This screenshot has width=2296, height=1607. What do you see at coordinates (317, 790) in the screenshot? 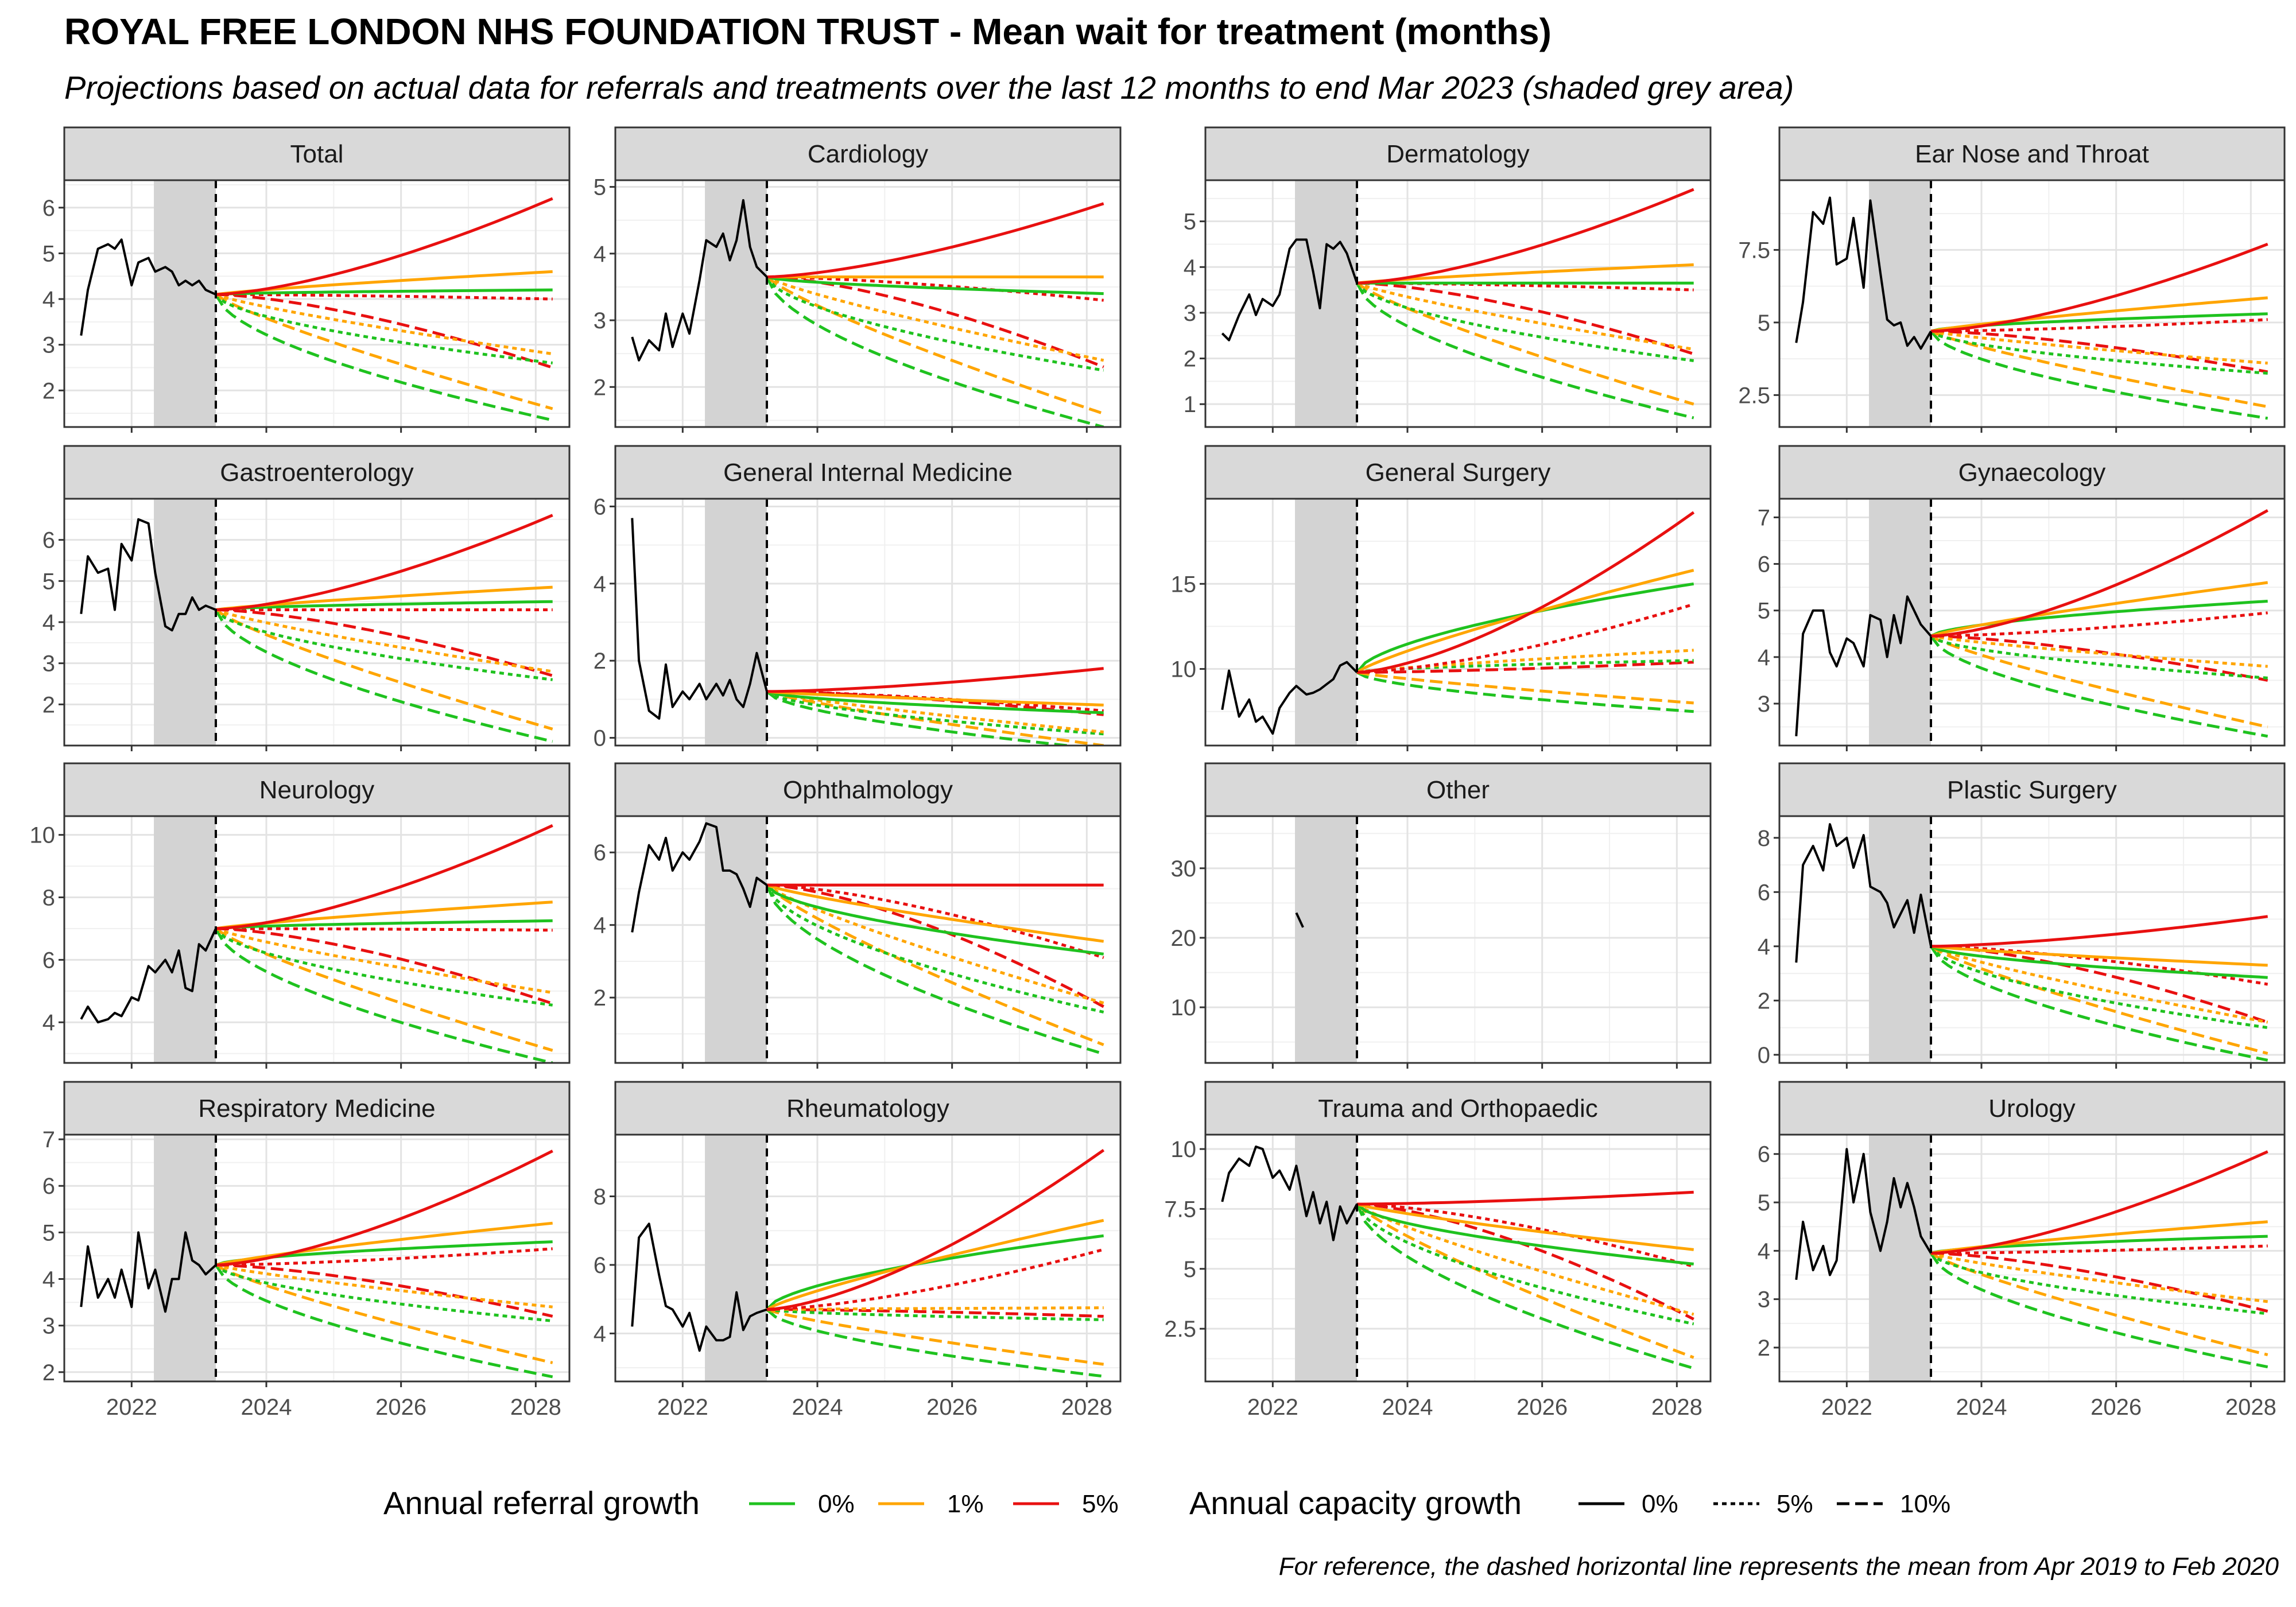
I see `facet-title: Neurology` at bounding box center [317, 790].